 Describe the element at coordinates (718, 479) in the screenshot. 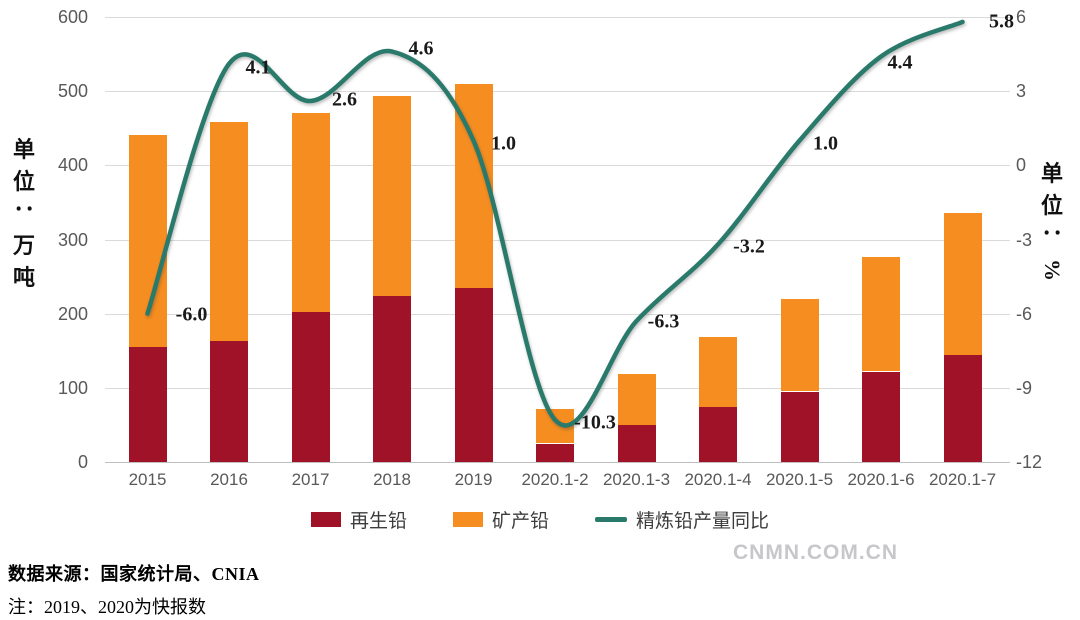

I see `x-axis-tick: 2020.1-4` at that location.